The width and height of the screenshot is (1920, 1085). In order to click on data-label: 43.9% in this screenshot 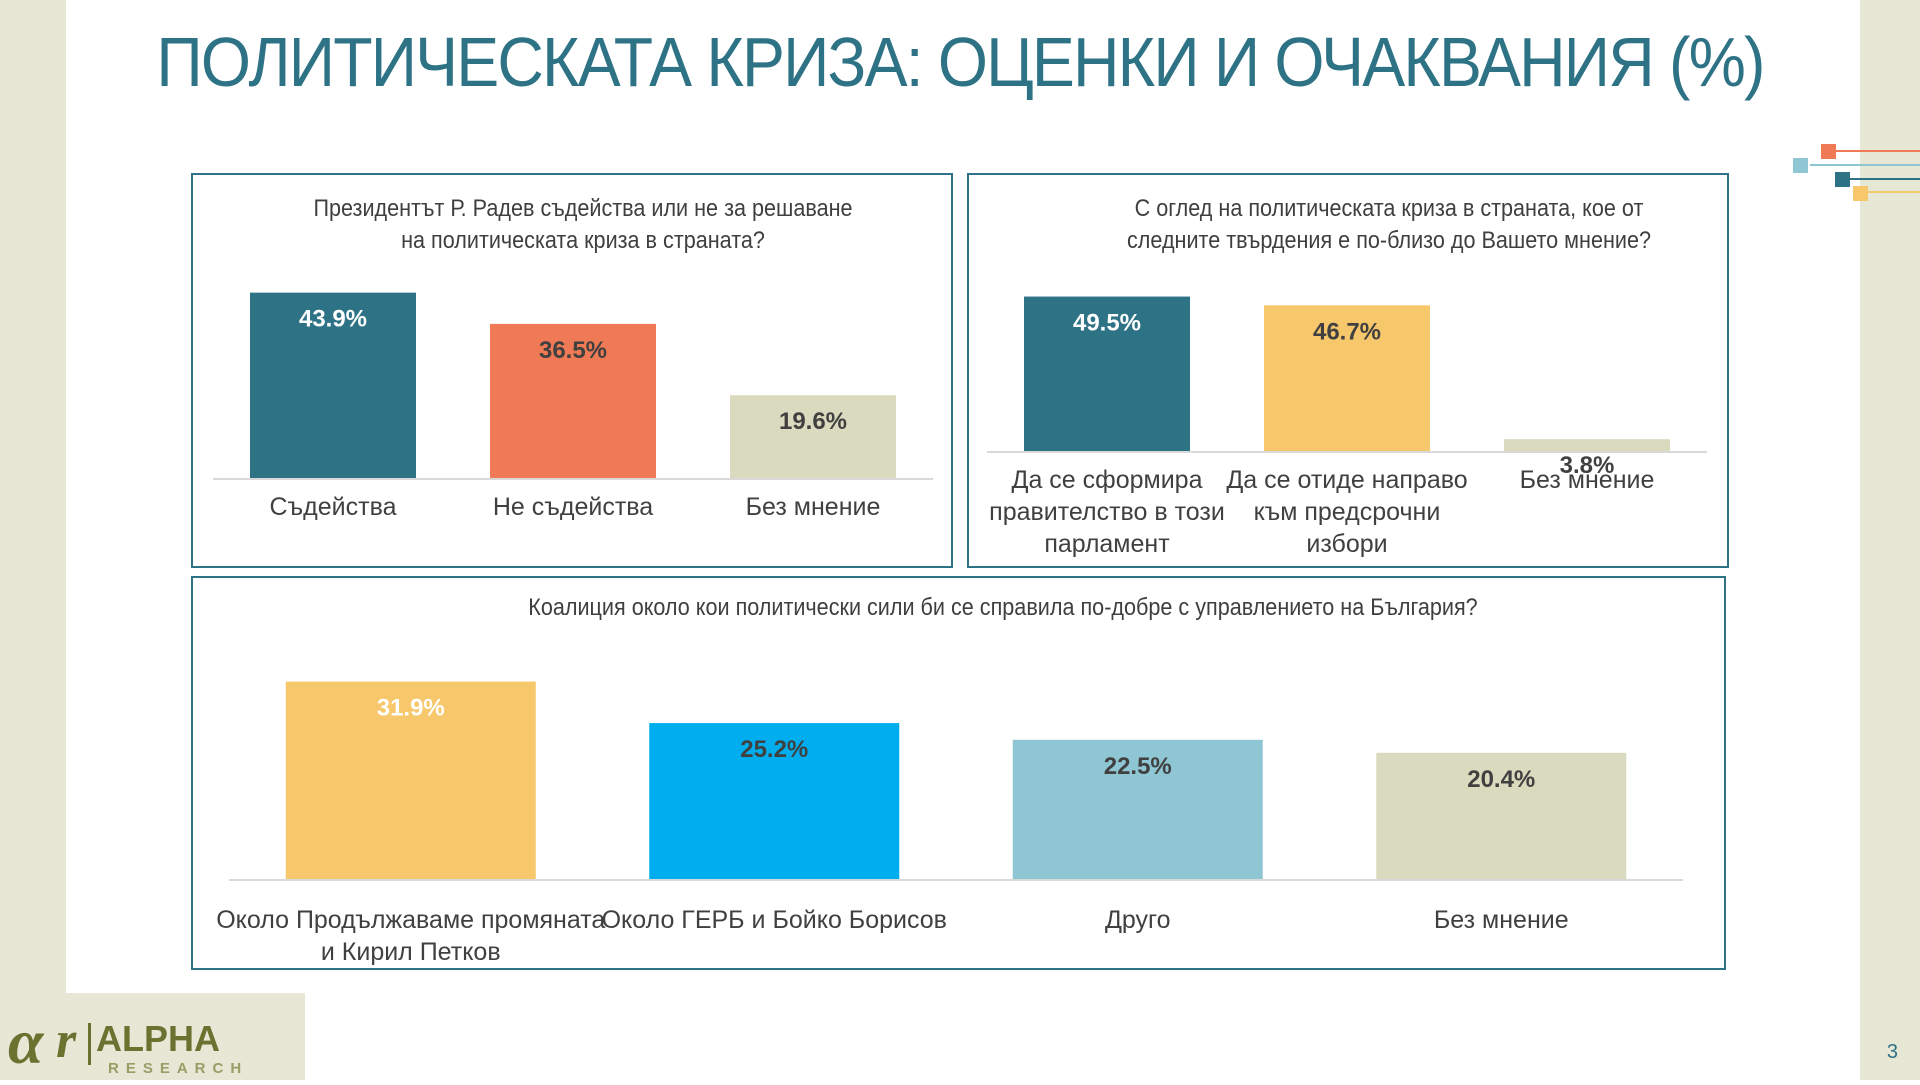, I will do `click(333, 319)`.